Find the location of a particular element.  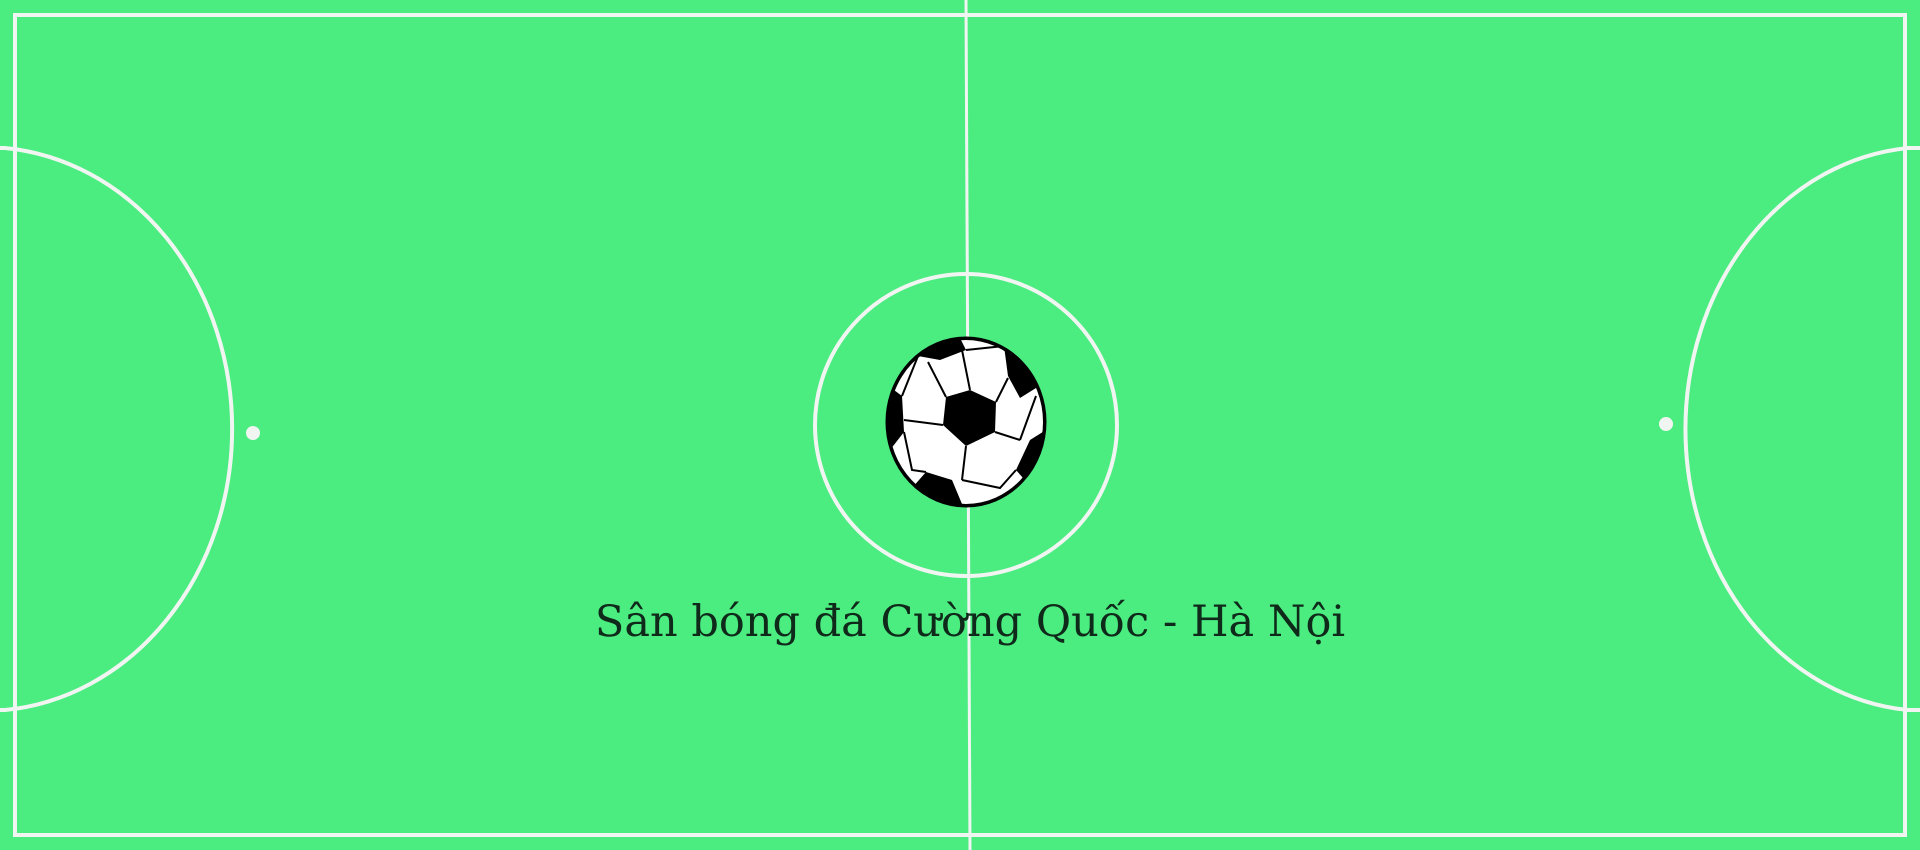

left-penalty-spot is located at coordinates (253, 433).